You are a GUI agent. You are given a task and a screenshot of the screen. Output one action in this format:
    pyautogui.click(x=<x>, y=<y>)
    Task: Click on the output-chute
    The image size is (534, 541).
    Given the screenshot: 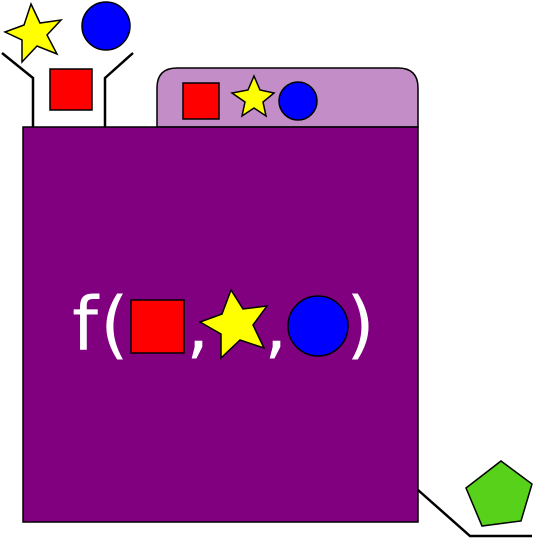 What is the action you would take?
    pyautogui.click(x=474, y=513)
    